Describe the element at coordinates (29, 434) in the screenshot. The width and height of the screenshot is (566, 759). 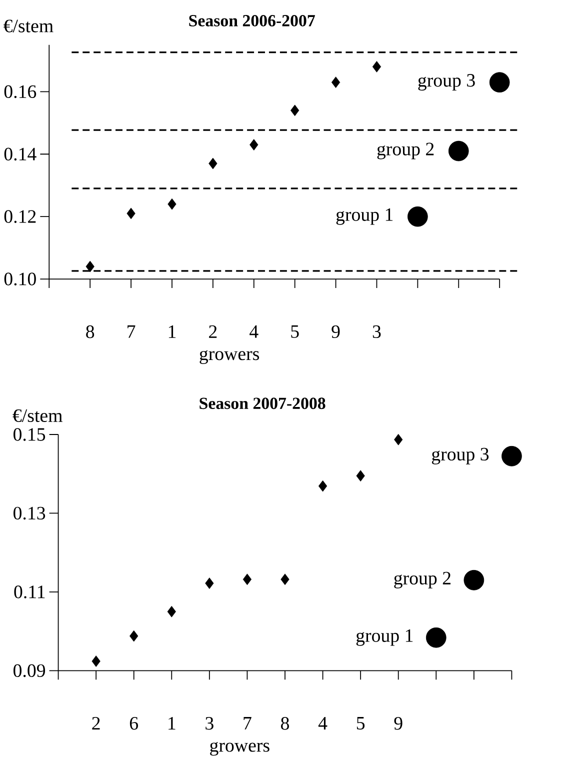
I see `y-tick-label: 0.15` at that location.